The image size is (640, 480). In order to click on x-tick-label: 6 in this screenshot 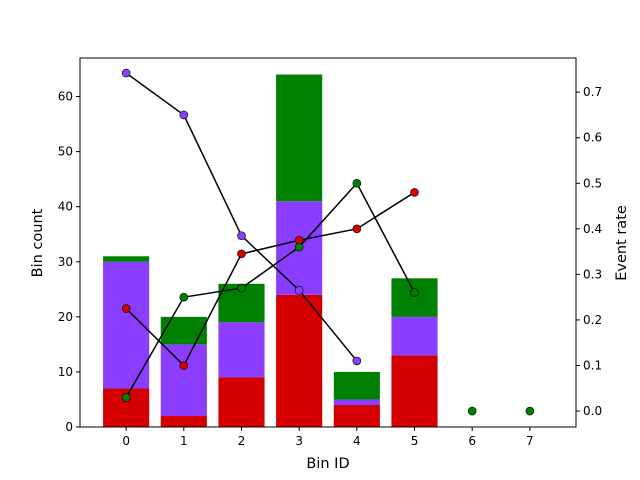, I will do `click(472, 441)`.